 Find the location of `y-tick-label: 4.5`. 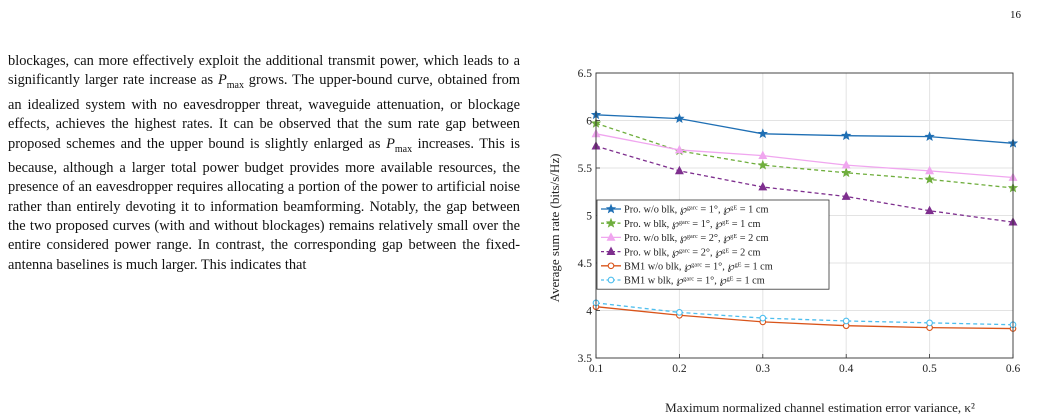

y-tick-label: 4.5 is located at coordinates (585, 264).